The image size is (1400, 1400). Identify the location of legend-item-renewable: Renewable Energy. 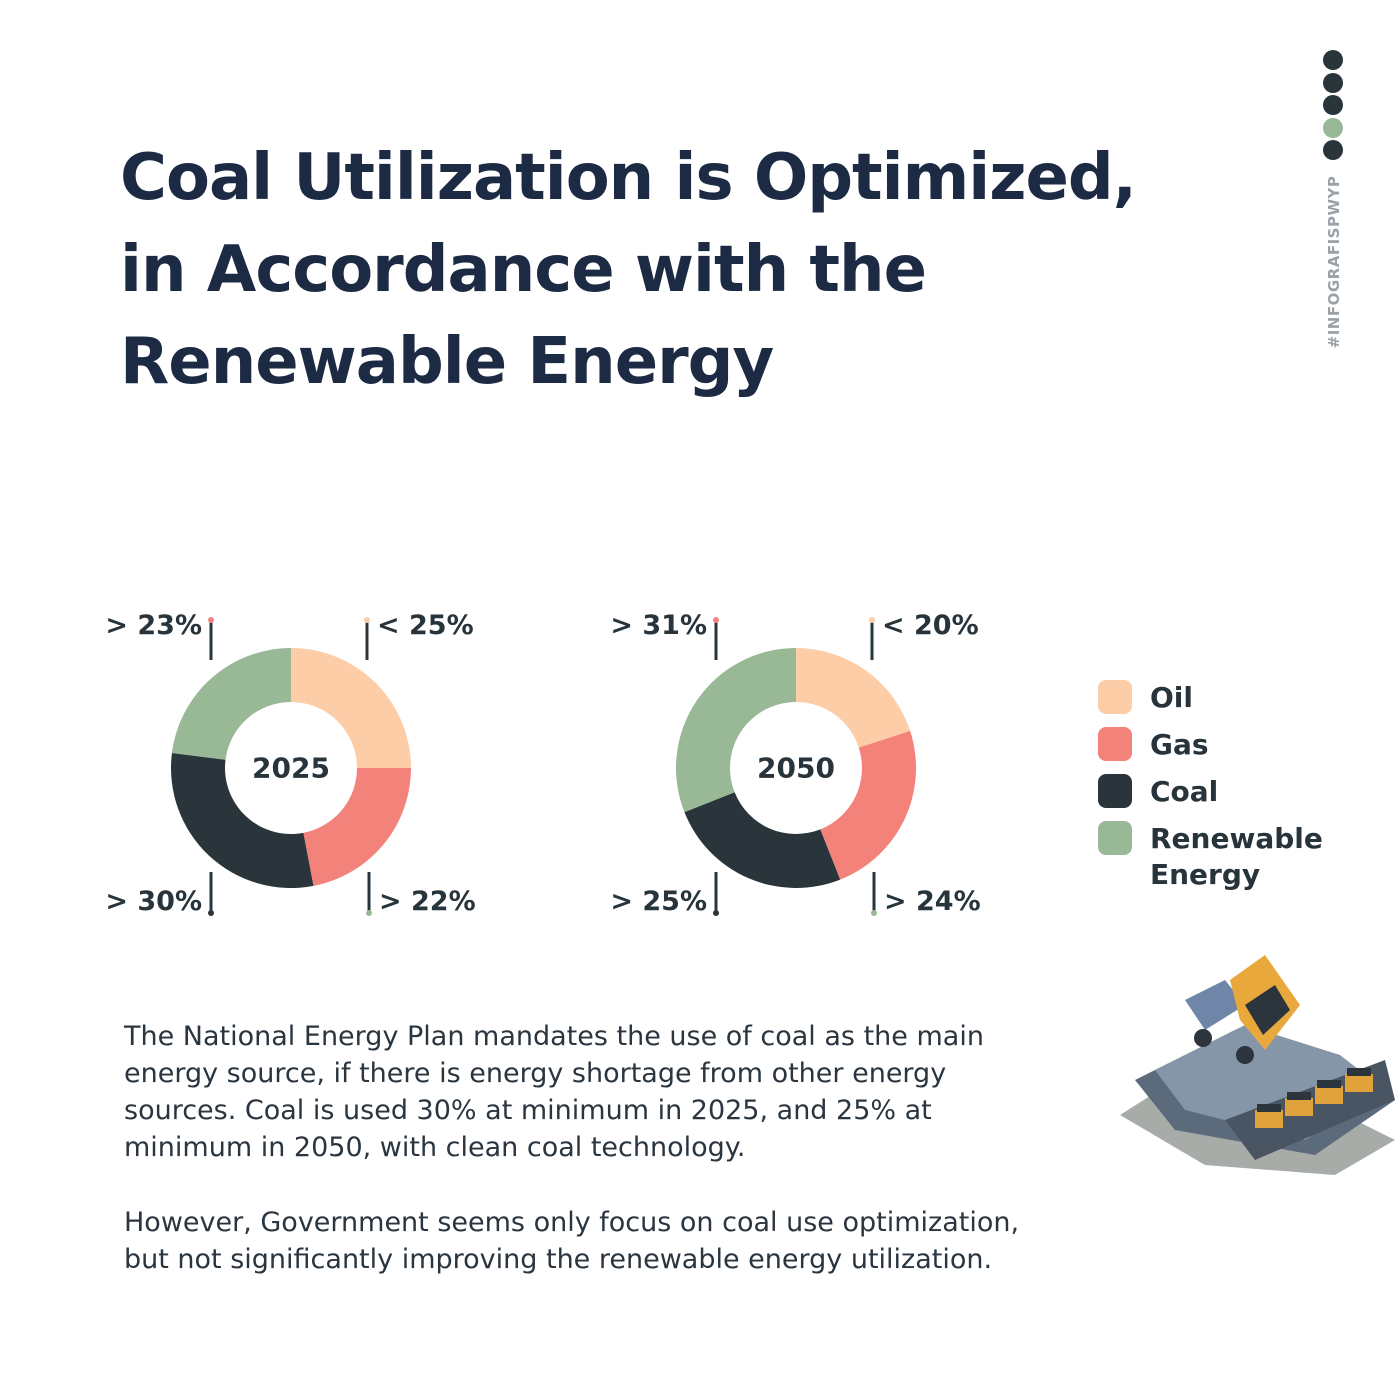
(1210, 857).